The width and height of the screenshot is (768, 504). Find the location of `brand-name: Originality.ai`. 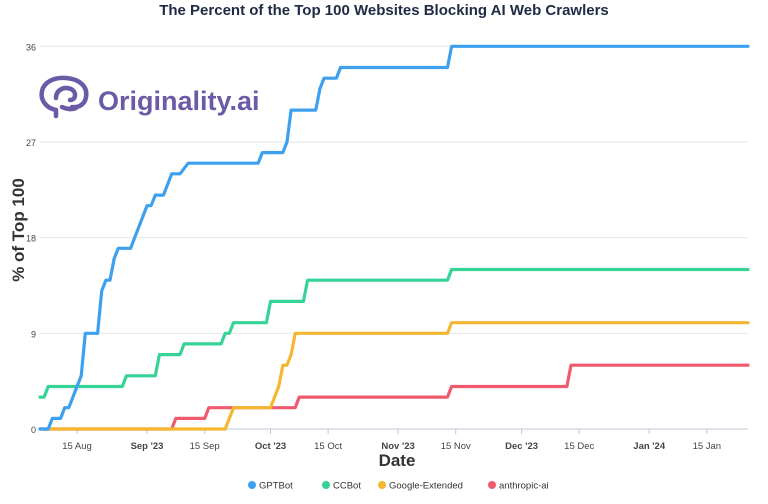

brand-name: Originality.ai is located at coordinates (179, 101).